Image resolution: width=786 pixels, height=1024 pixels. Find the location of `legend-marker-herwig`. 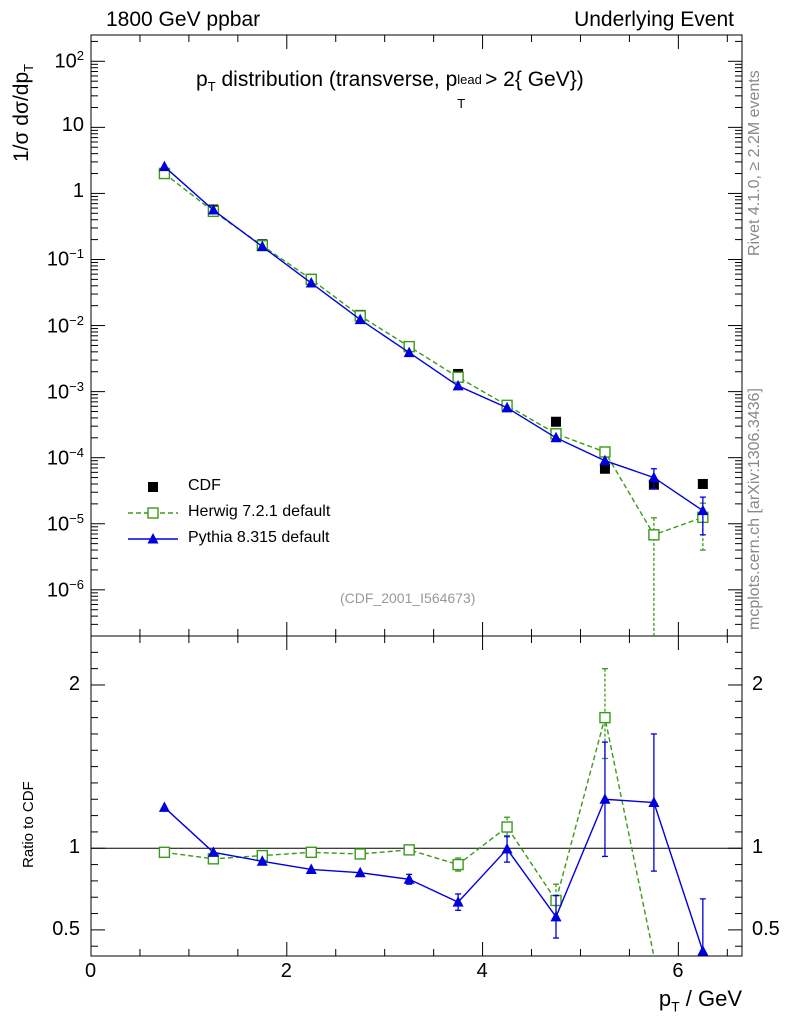

legend-marker-herwig is located at coordinates (153, 513).